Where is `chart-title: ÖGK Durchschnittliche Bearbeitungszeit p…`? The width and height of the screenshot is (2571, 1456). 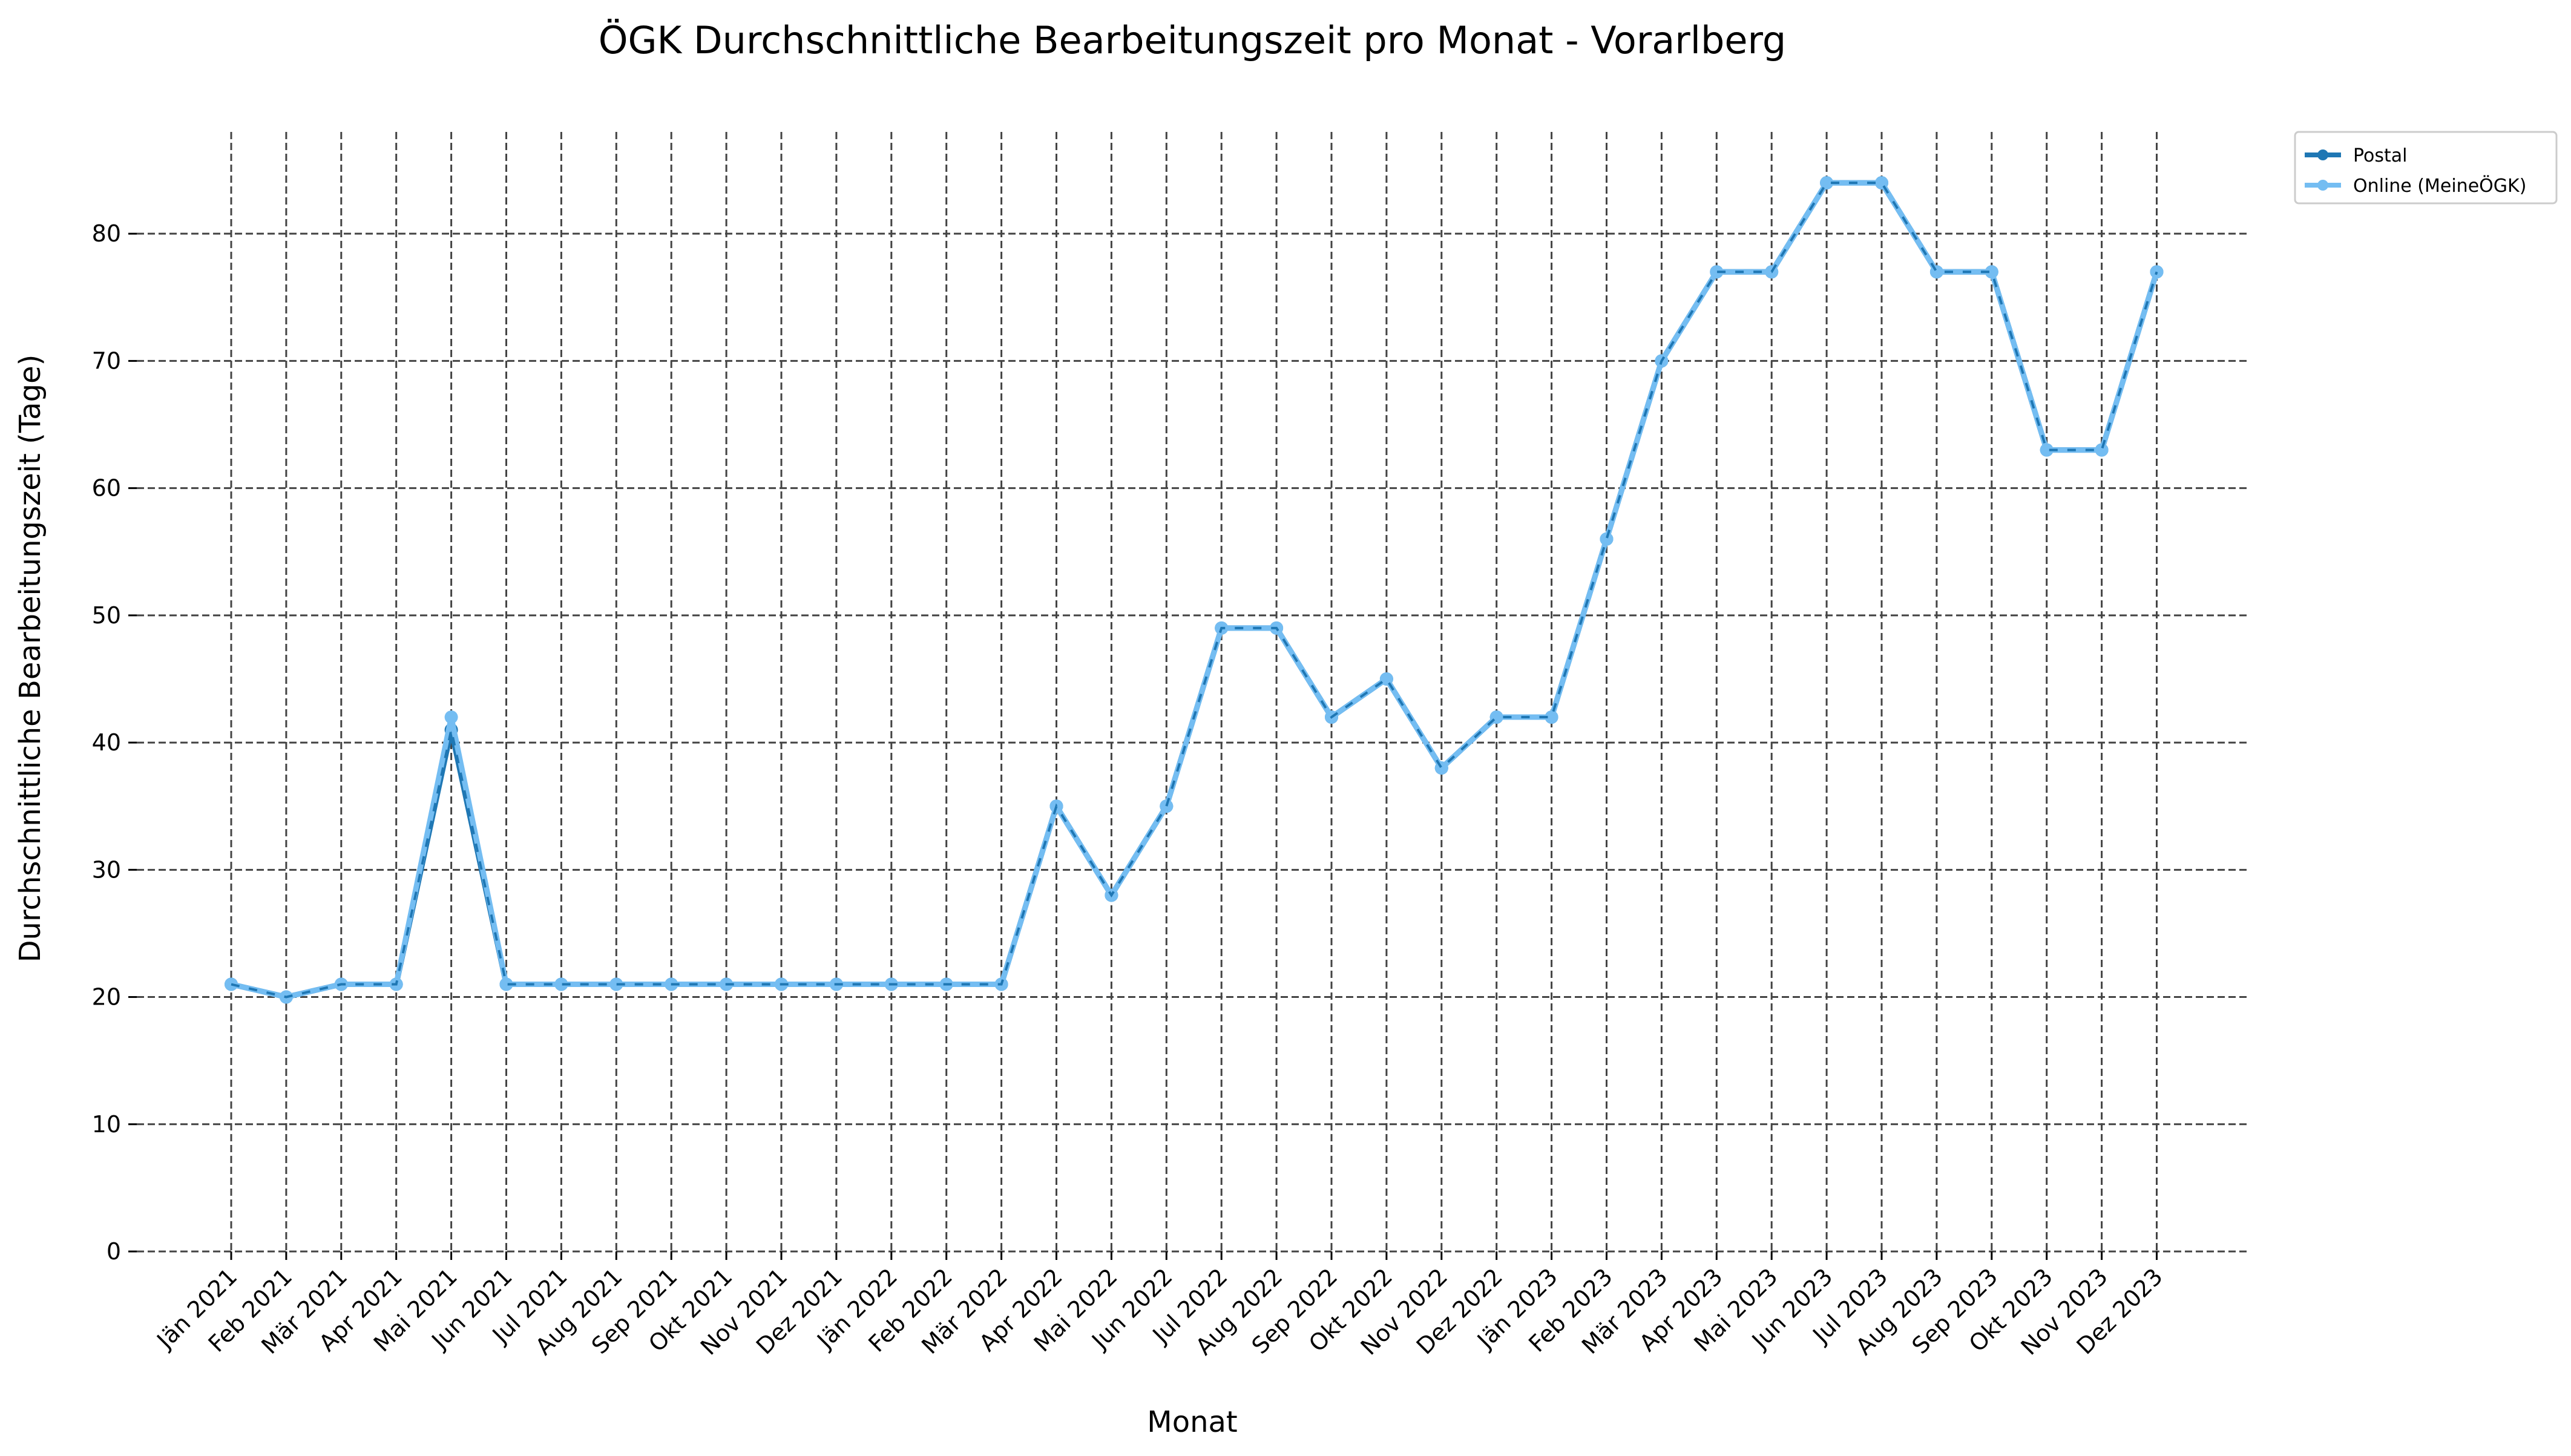 chart-title: ÖGK Durchschnittliche Bearbeitungszeit p… is located at coordinates (1193, 40).